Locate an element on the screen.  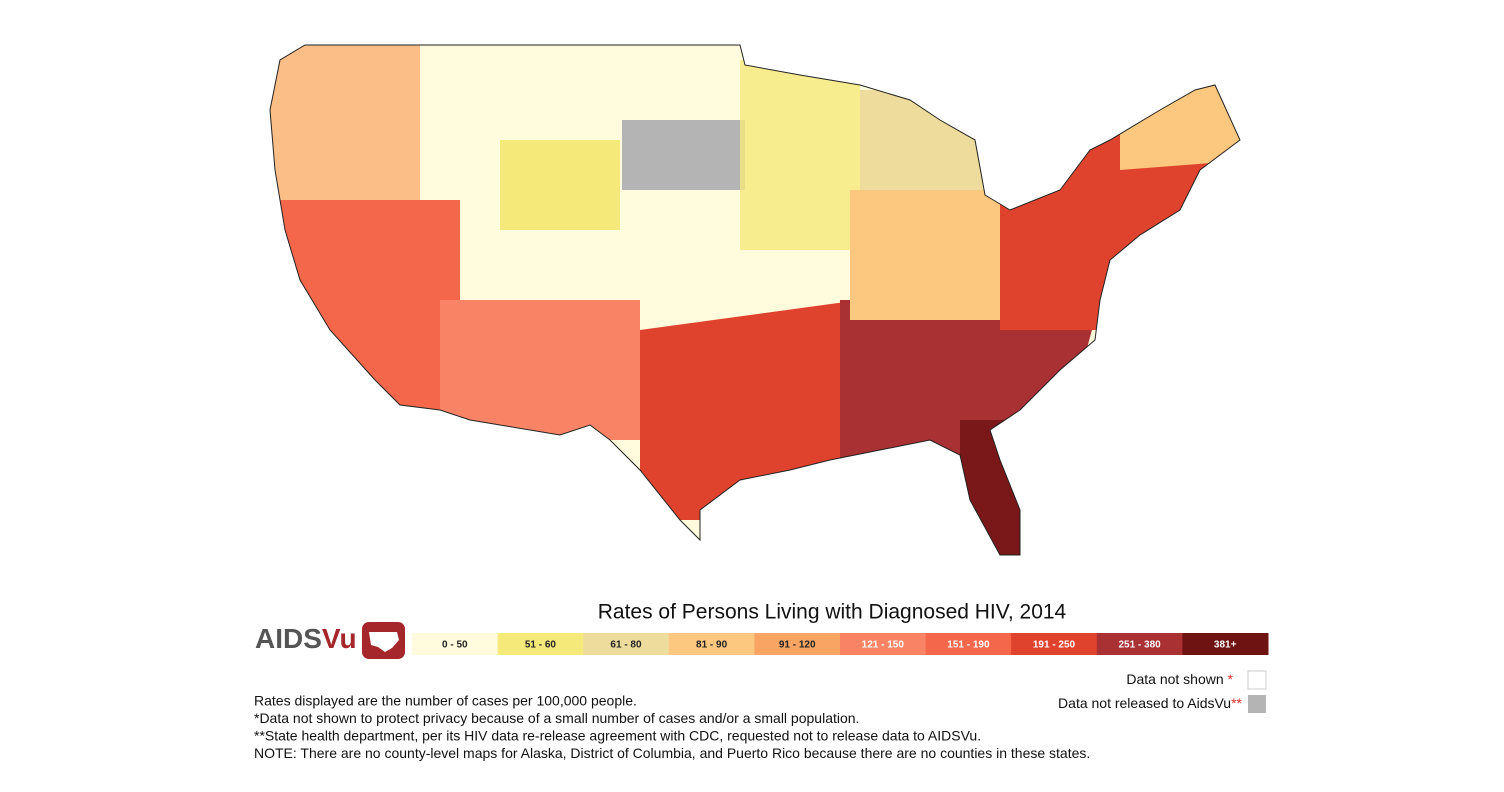
legend-label: 61 - 80 is located at coordinates (626, 645).